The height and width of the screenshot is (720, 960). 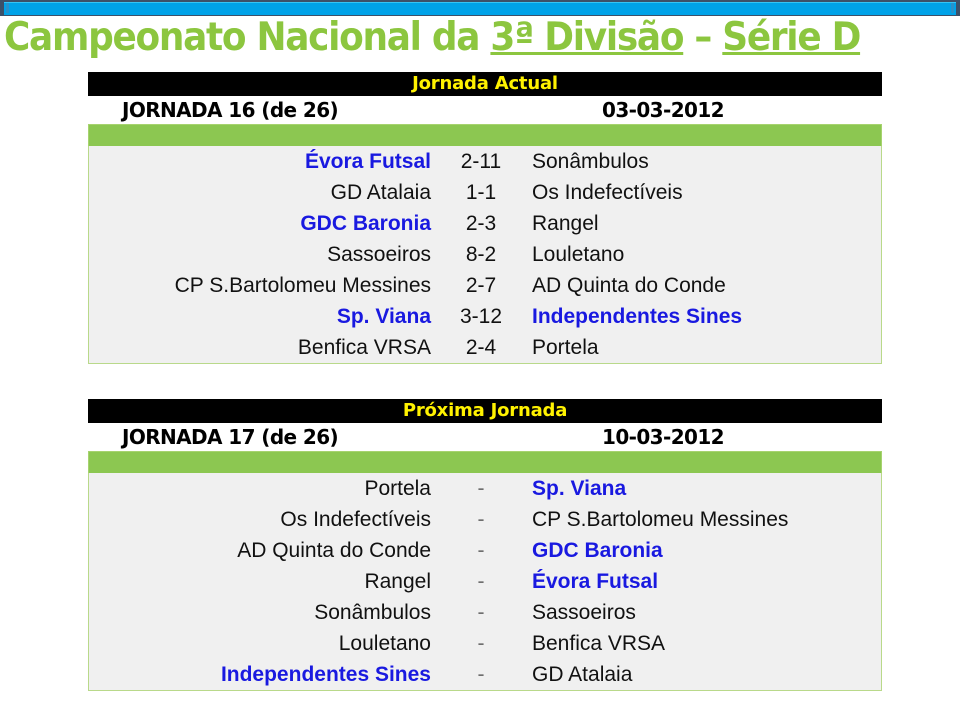 What do you see at coordinates (247, 37) in the screenshot?
I see `page-title-prefix: Campeonato Nacional da` at bounding box center [247, 37].